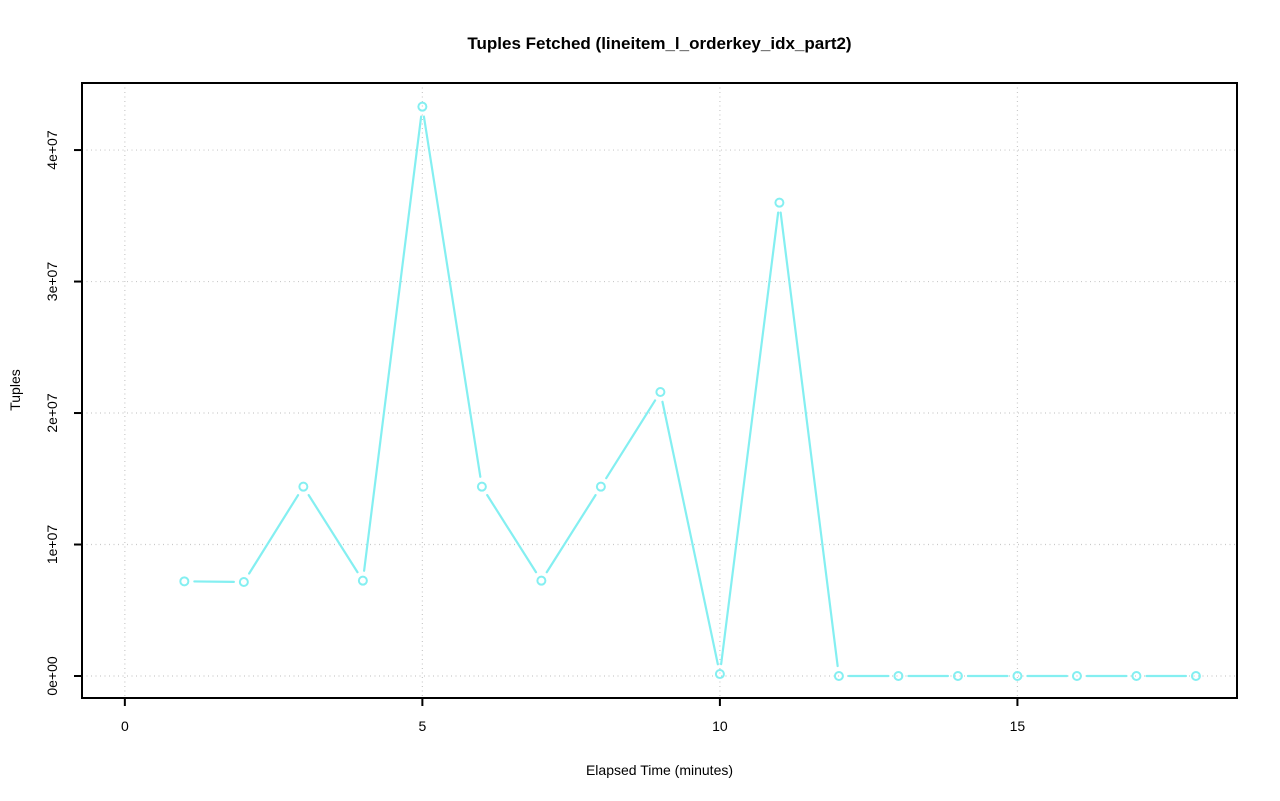 The width and height of the screenshot is (1280, 801). What do you see at coordinates (1018, 726) in the screenshot?
I see `x-tick-label: 15` at bounding box center [1018, 726].